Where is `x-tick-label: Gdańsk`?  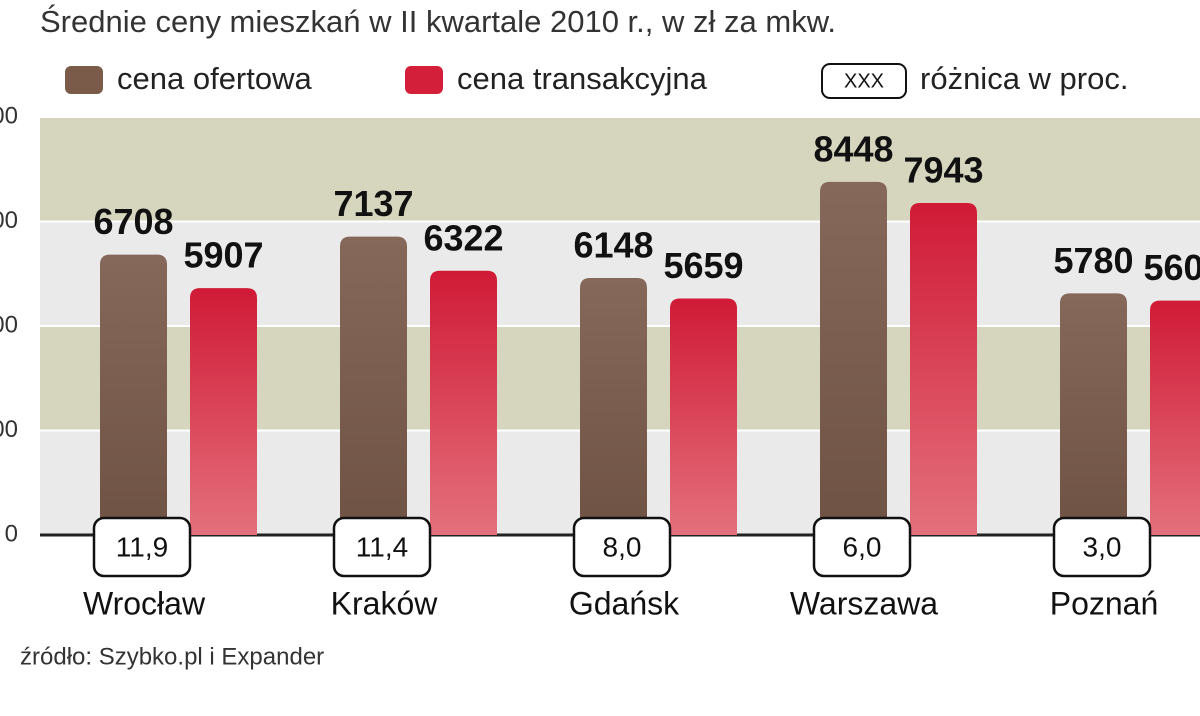 x-tick-label: Gdańsk is located at coordinates (624, 603).